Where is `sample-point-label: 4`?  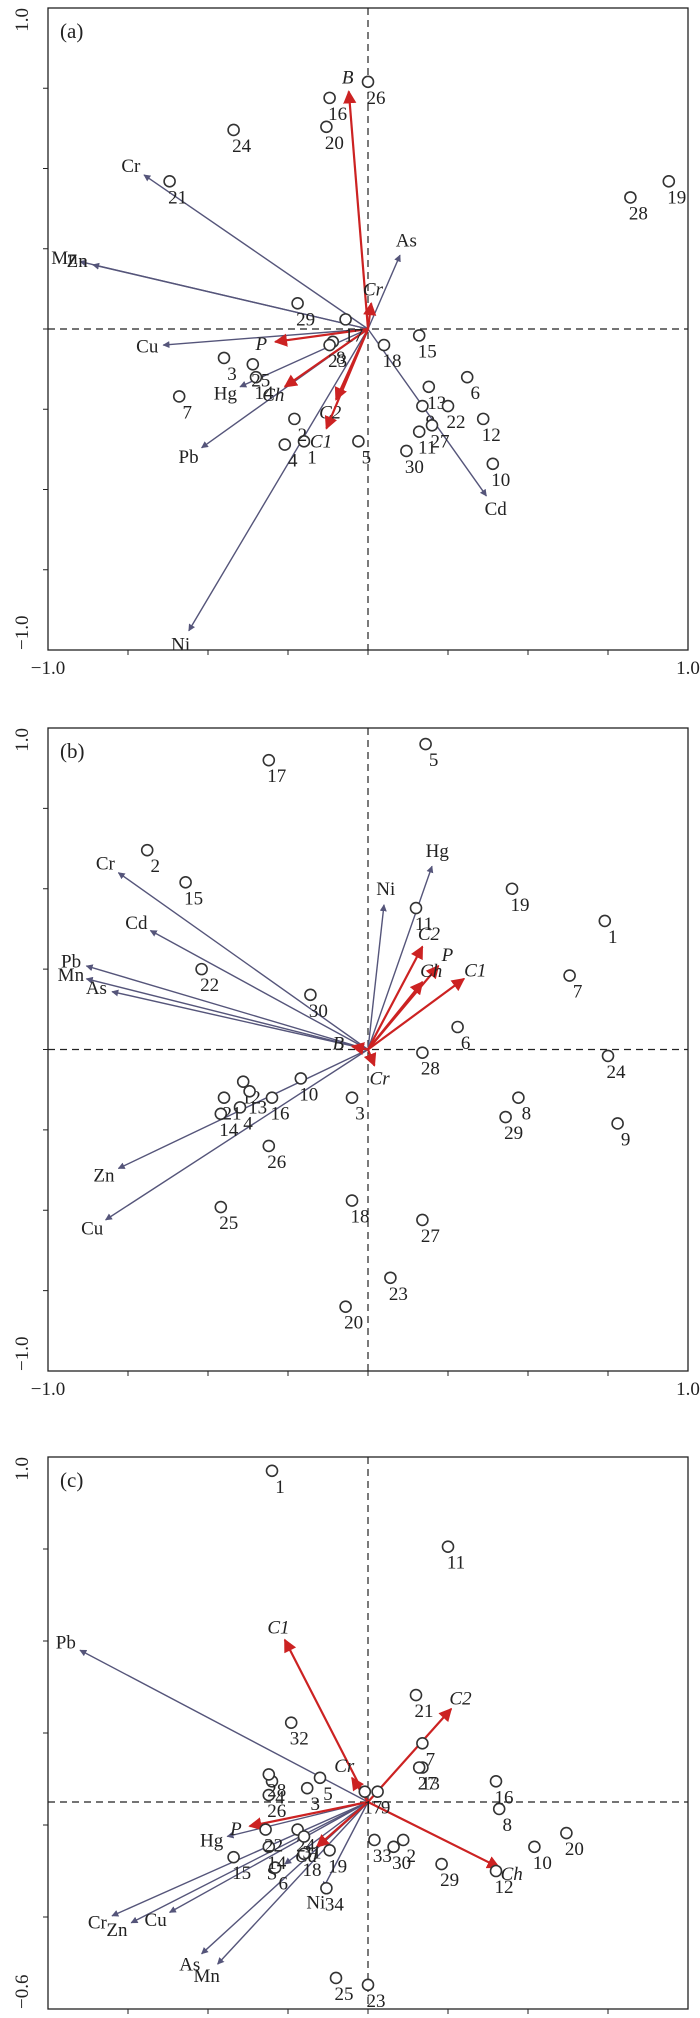
sample-point-label: 4 is located at coordinates (293, 461).